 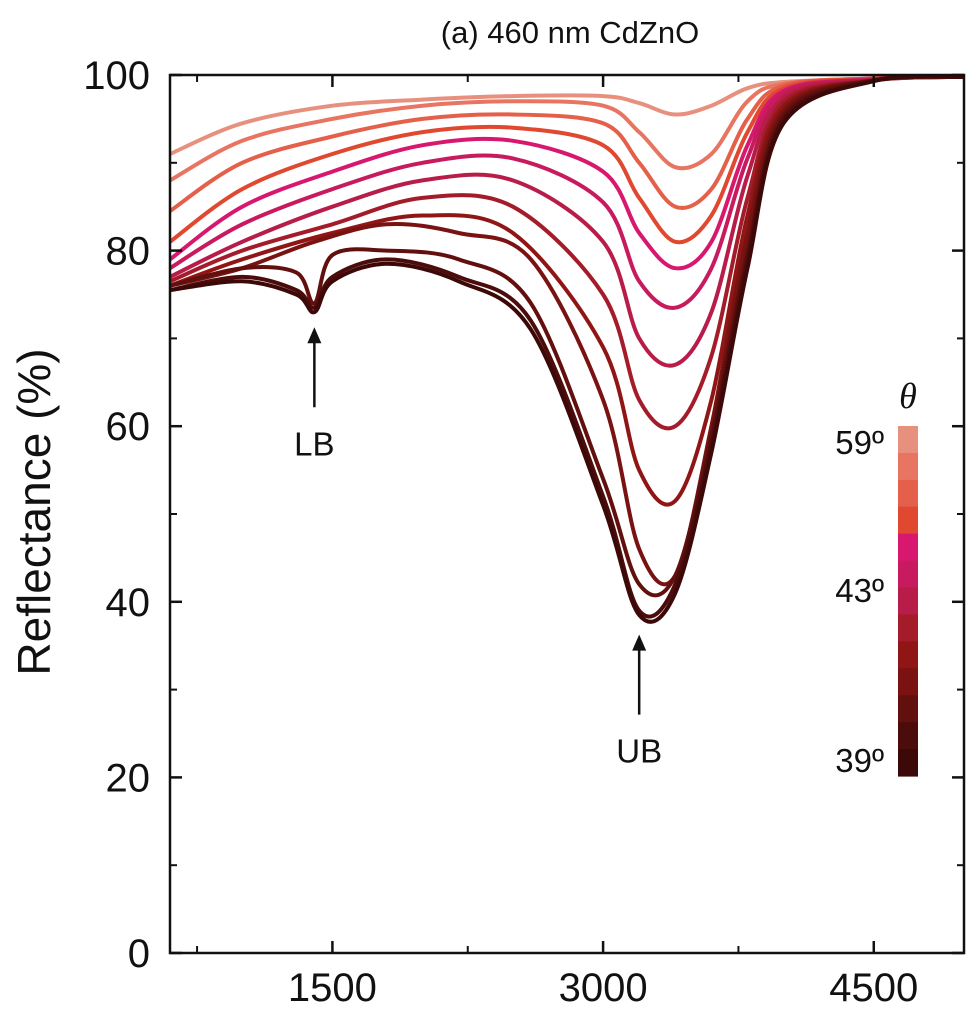 I want to click on x-tick-label-3000: 3000, so click(x=603, y=988).